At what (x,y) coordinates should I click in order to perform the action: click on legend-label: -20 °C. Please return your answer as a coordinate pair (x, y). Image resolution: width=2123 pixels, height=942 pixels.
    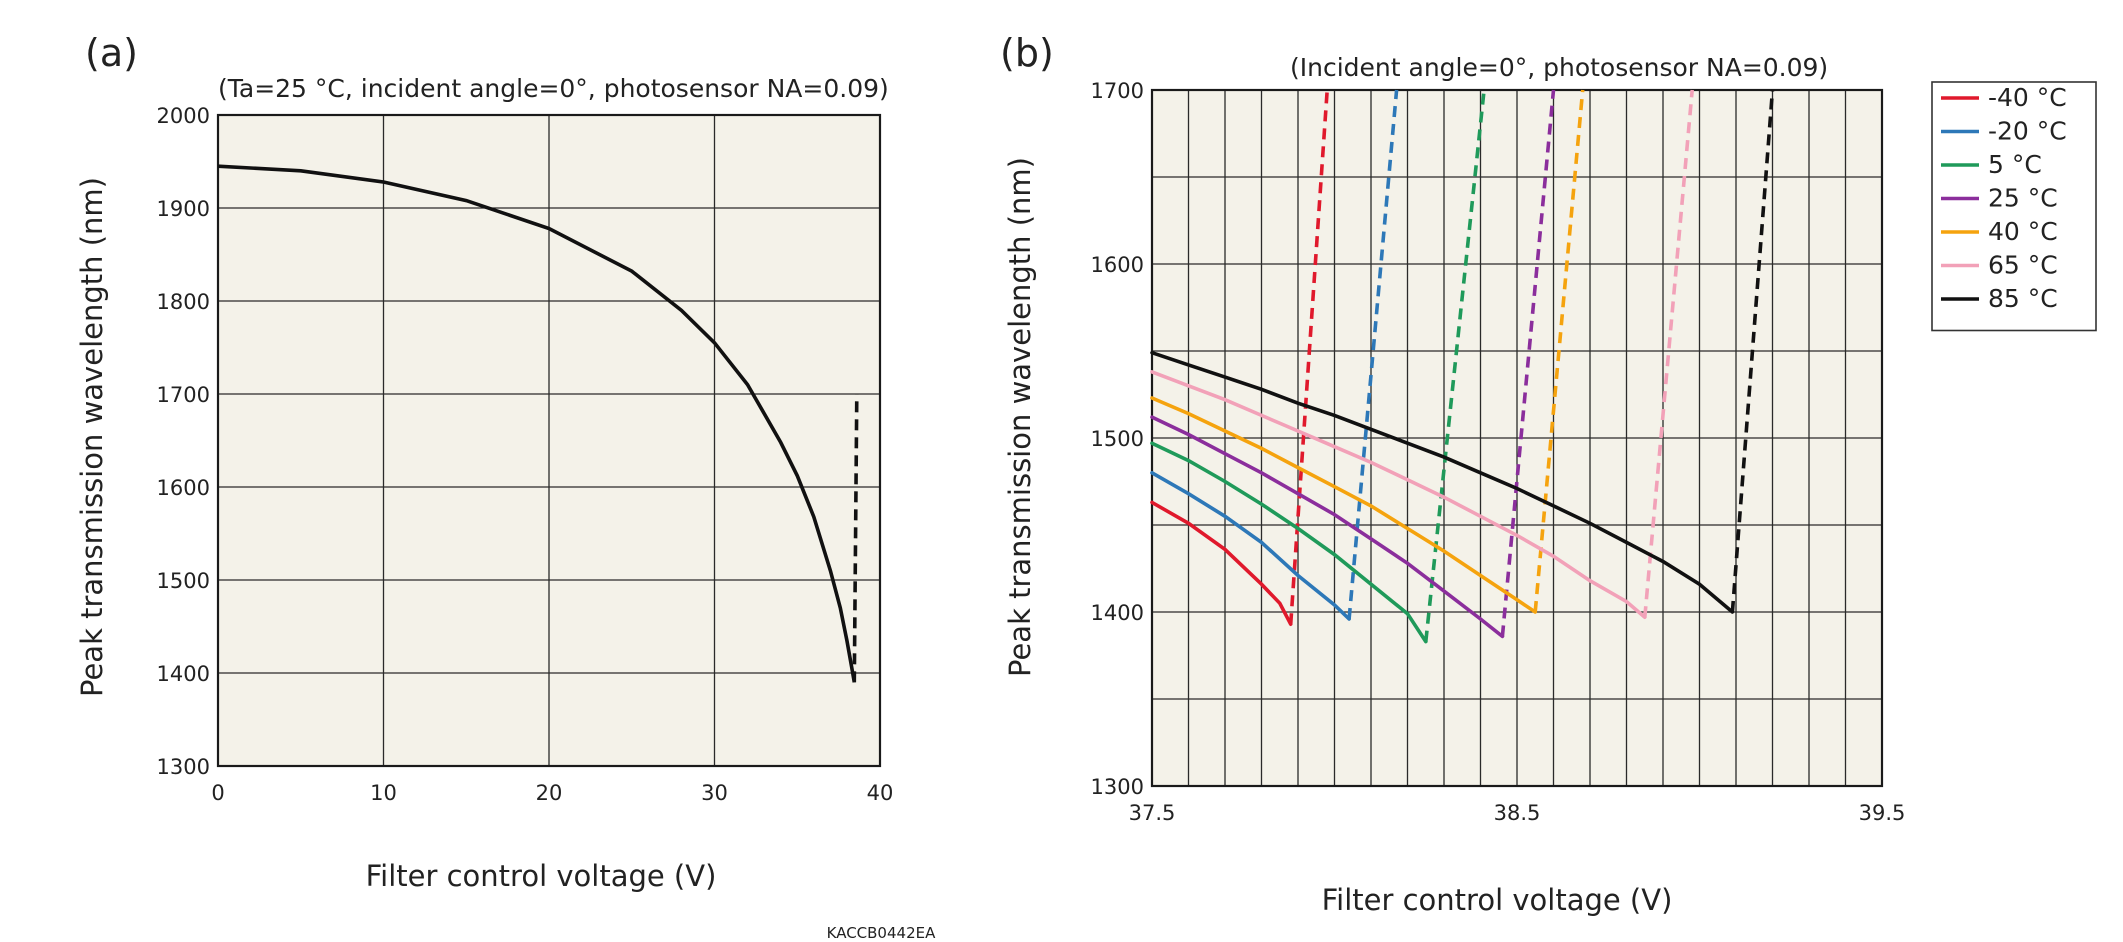
    Looking at the image, I should click on (2027, 131).